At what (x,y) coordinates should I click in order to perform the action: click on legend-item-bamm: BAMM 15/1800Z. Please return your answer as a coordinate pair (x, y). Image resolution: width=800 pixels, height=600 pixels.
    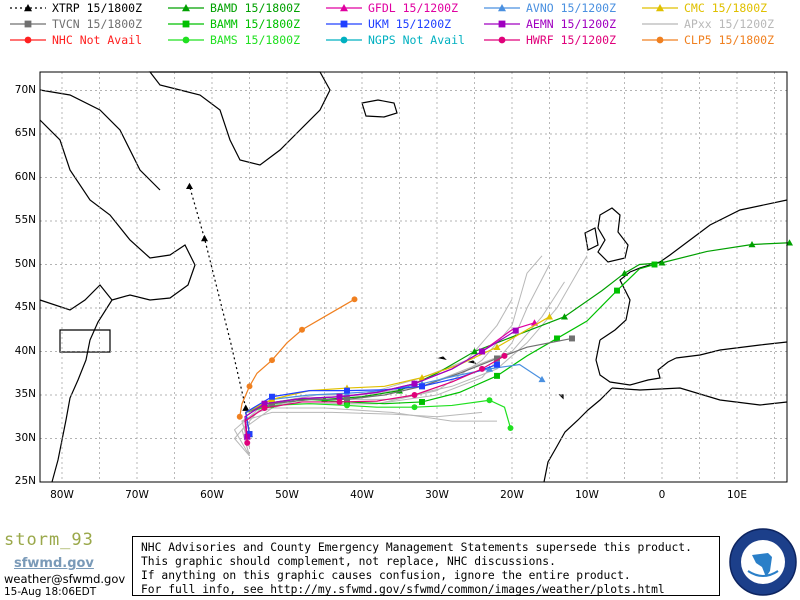
    Looking at the image, I should click on (244, 24).